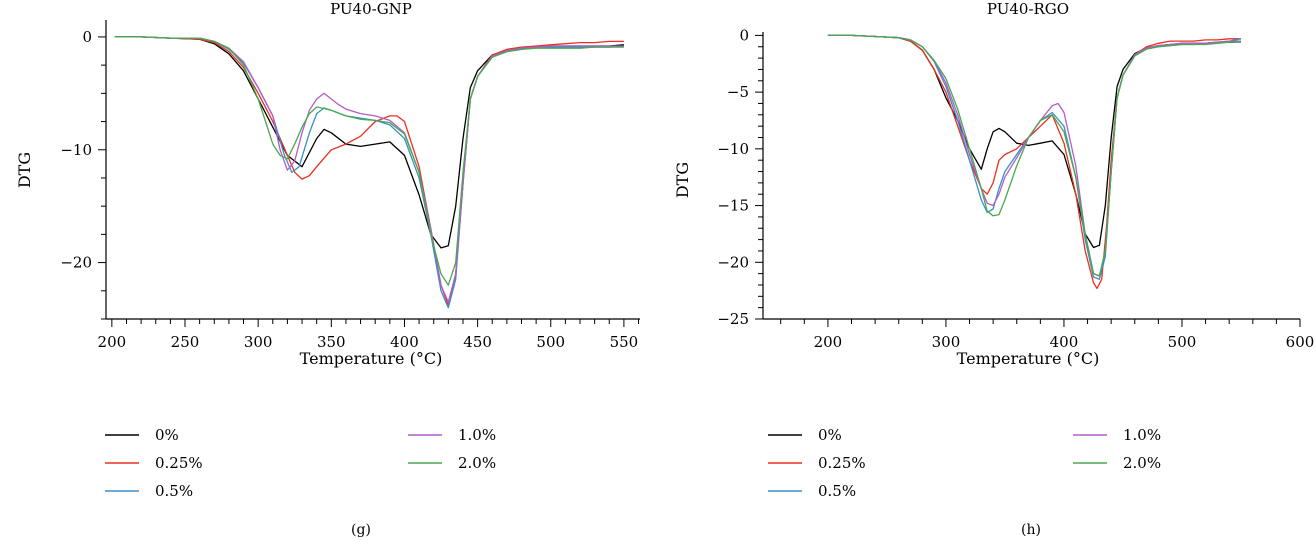 The image size is (1316, 545). I want to click on series-line-2-0-, so click(1034, 155).